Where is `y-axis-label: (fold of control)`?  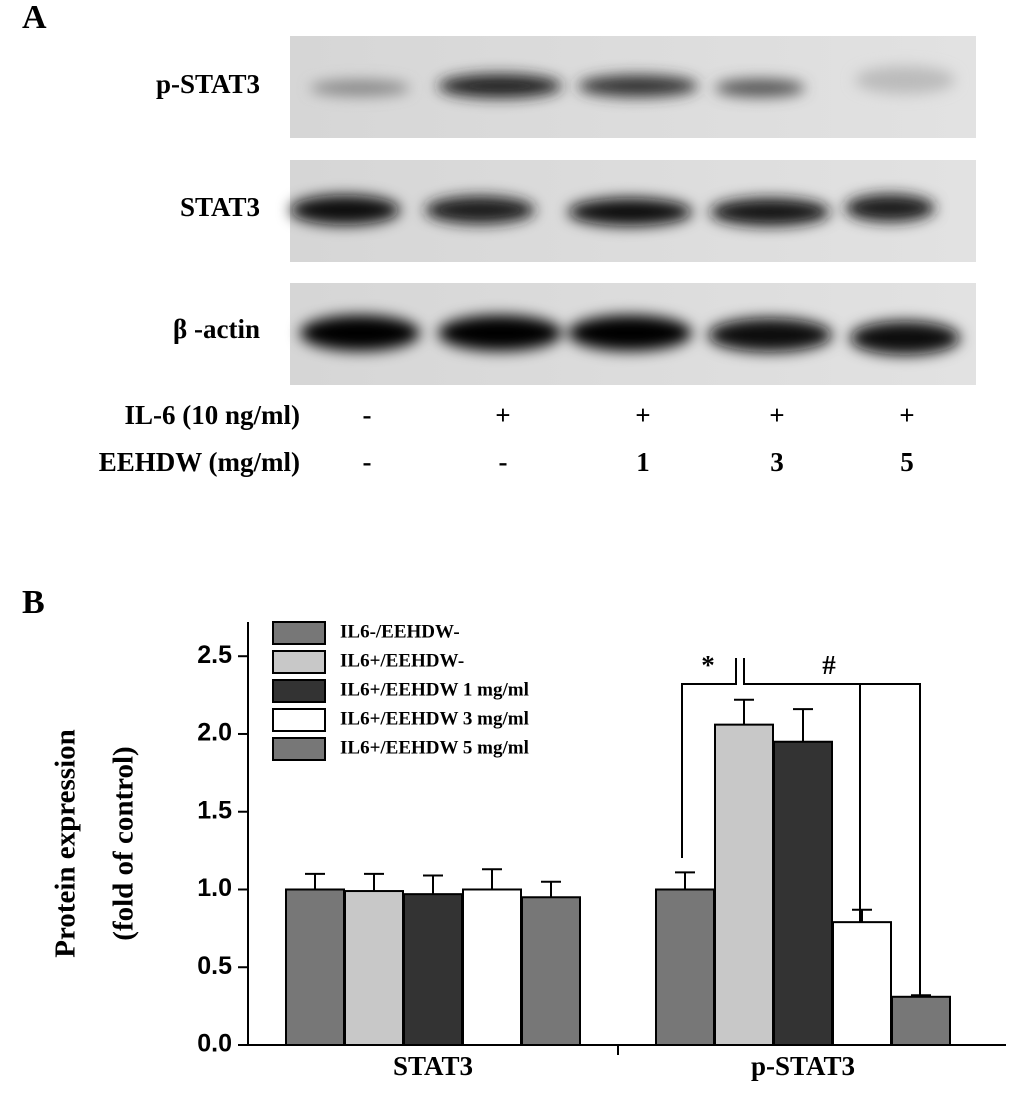
y-axis-label: (fold of control) is located at coordinates (124, 843).